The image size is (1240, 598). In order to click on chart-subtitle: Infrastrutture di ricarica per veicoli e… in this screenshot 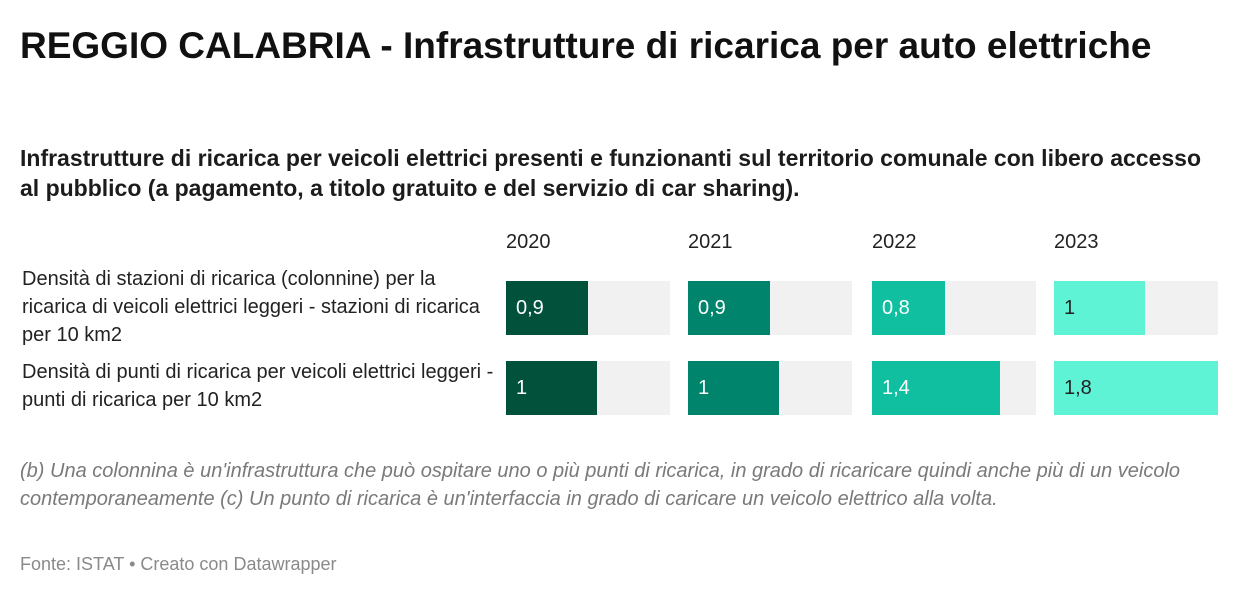, I will do `click(610, 173)`.